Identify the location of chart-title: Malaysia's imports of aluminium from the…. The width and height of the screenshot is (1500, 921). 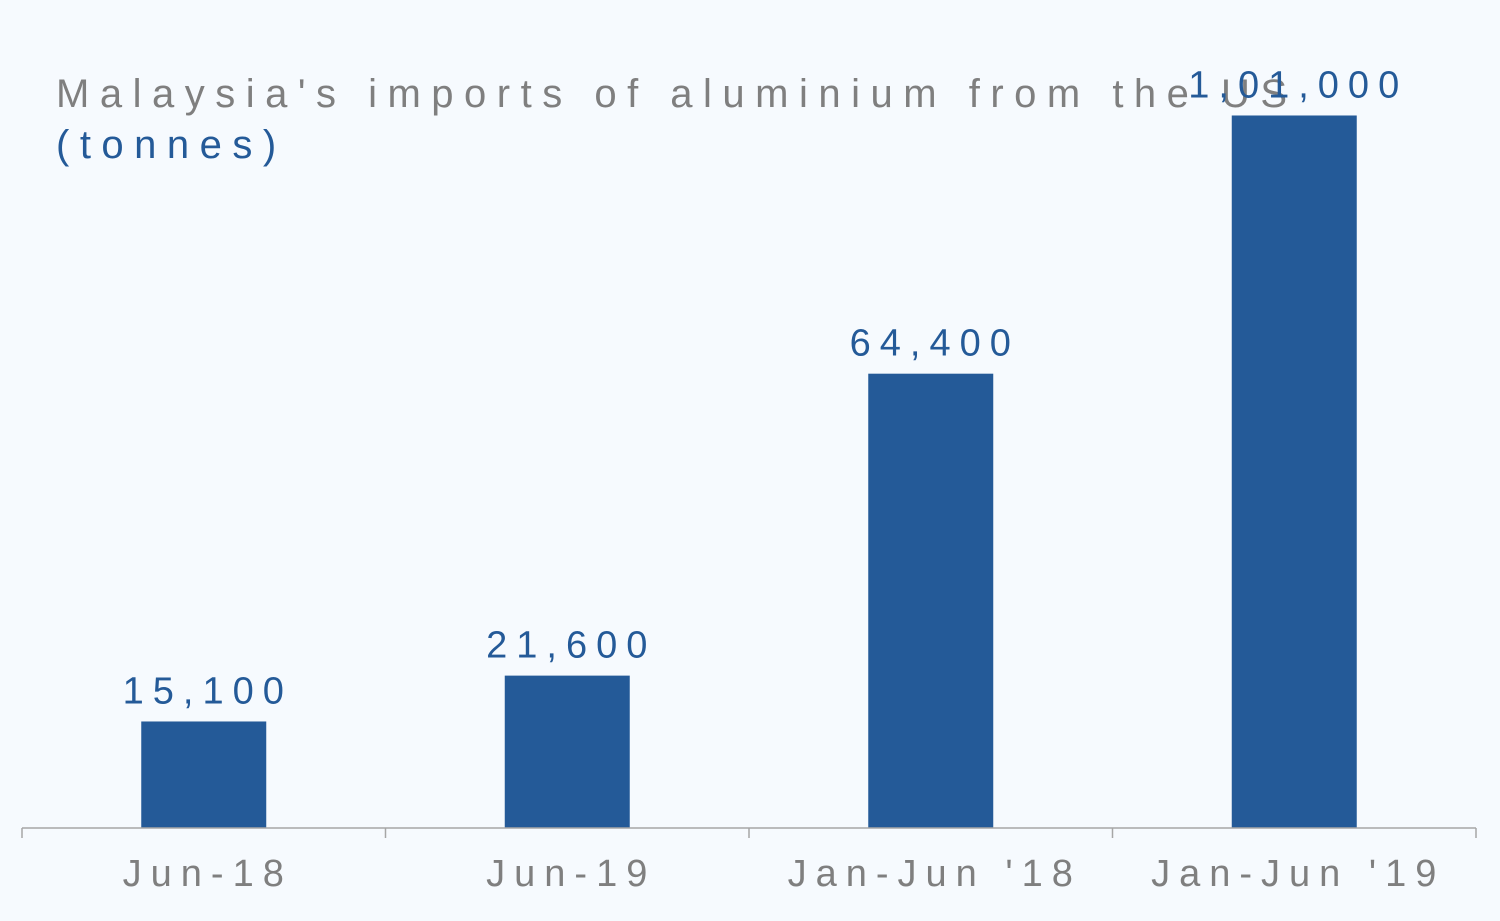
(677, 94).